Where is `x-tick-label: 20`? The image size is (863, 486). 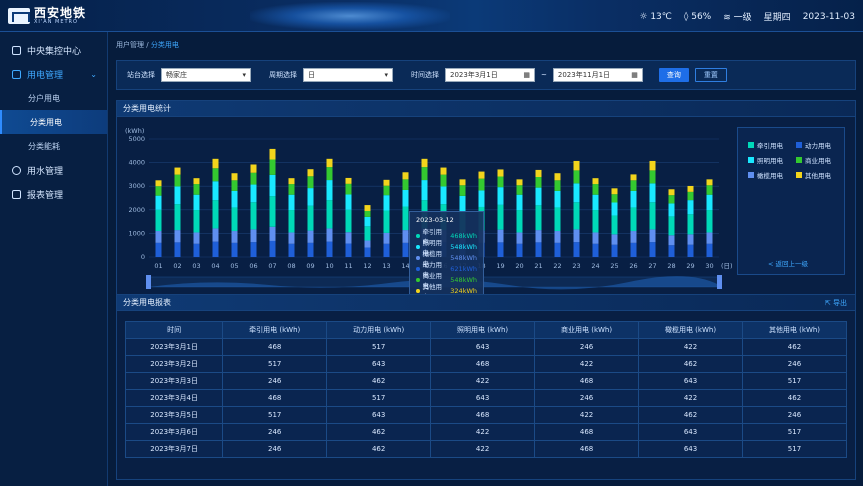
x-tick-label: 20 is located at coordinates (519, 266).